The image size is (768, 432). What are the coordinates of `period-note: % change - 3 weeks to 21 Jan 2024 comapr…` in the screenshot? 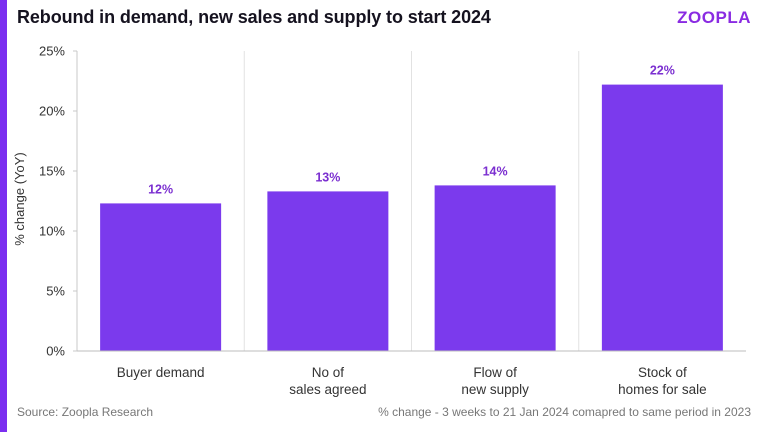 It's located at (564, 412).